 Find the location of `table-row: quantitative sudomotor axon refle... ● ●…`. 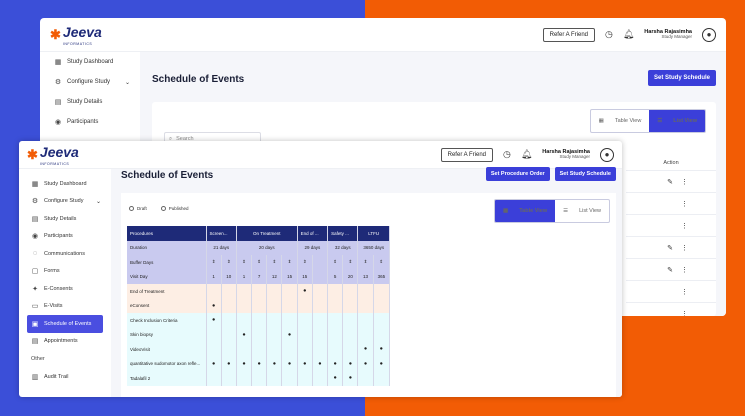

table-row: quantitative sudomotor axon refle... ● ●… is located at coordinates (259, 363).